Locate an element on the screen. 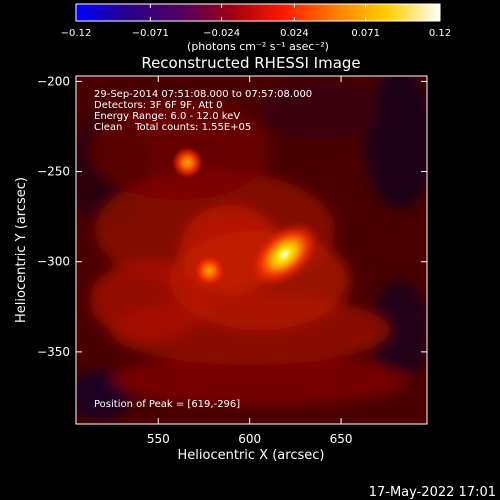 This screenshot has width=500, height=500. x-tick-label: 550 is located at coordinates (158, 439).